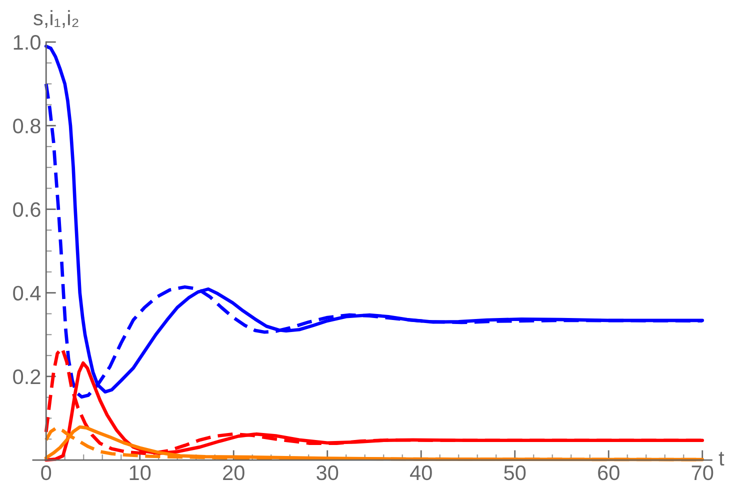 The width and height of the screenshot is (733, 490). I want to click on y-tick-label: 0.6, so click(26, 209).